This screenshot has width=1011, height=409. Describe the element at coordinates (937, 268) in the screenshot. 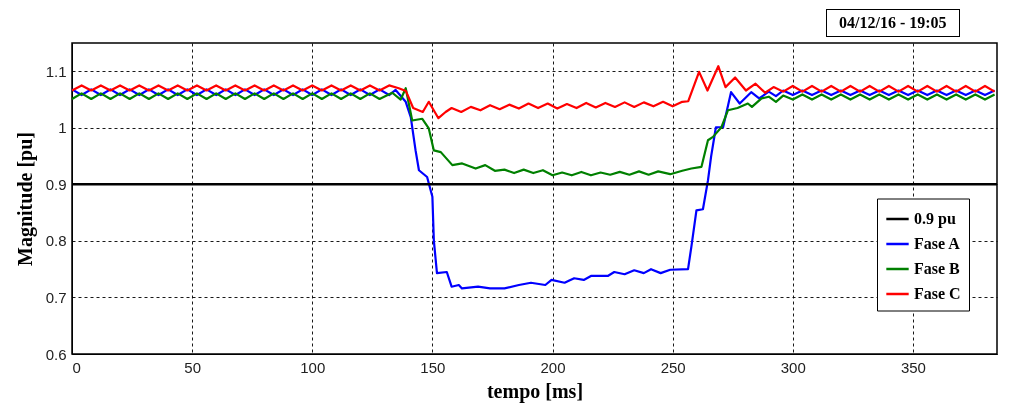

I see `legend-label: Fase B` at that location.